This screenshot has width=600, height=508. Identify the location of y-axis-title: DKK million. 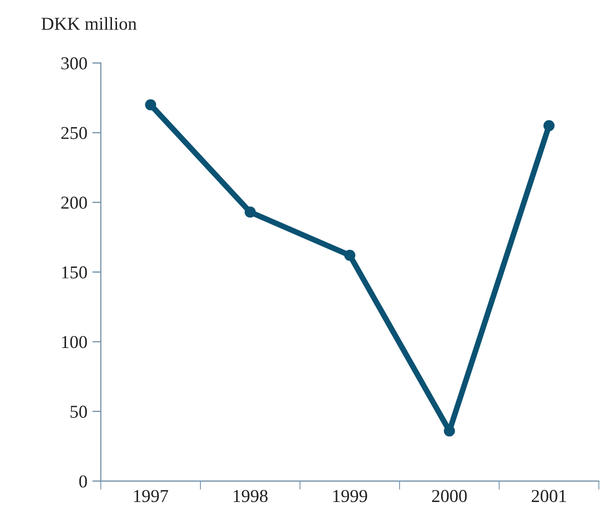
(89, 23).